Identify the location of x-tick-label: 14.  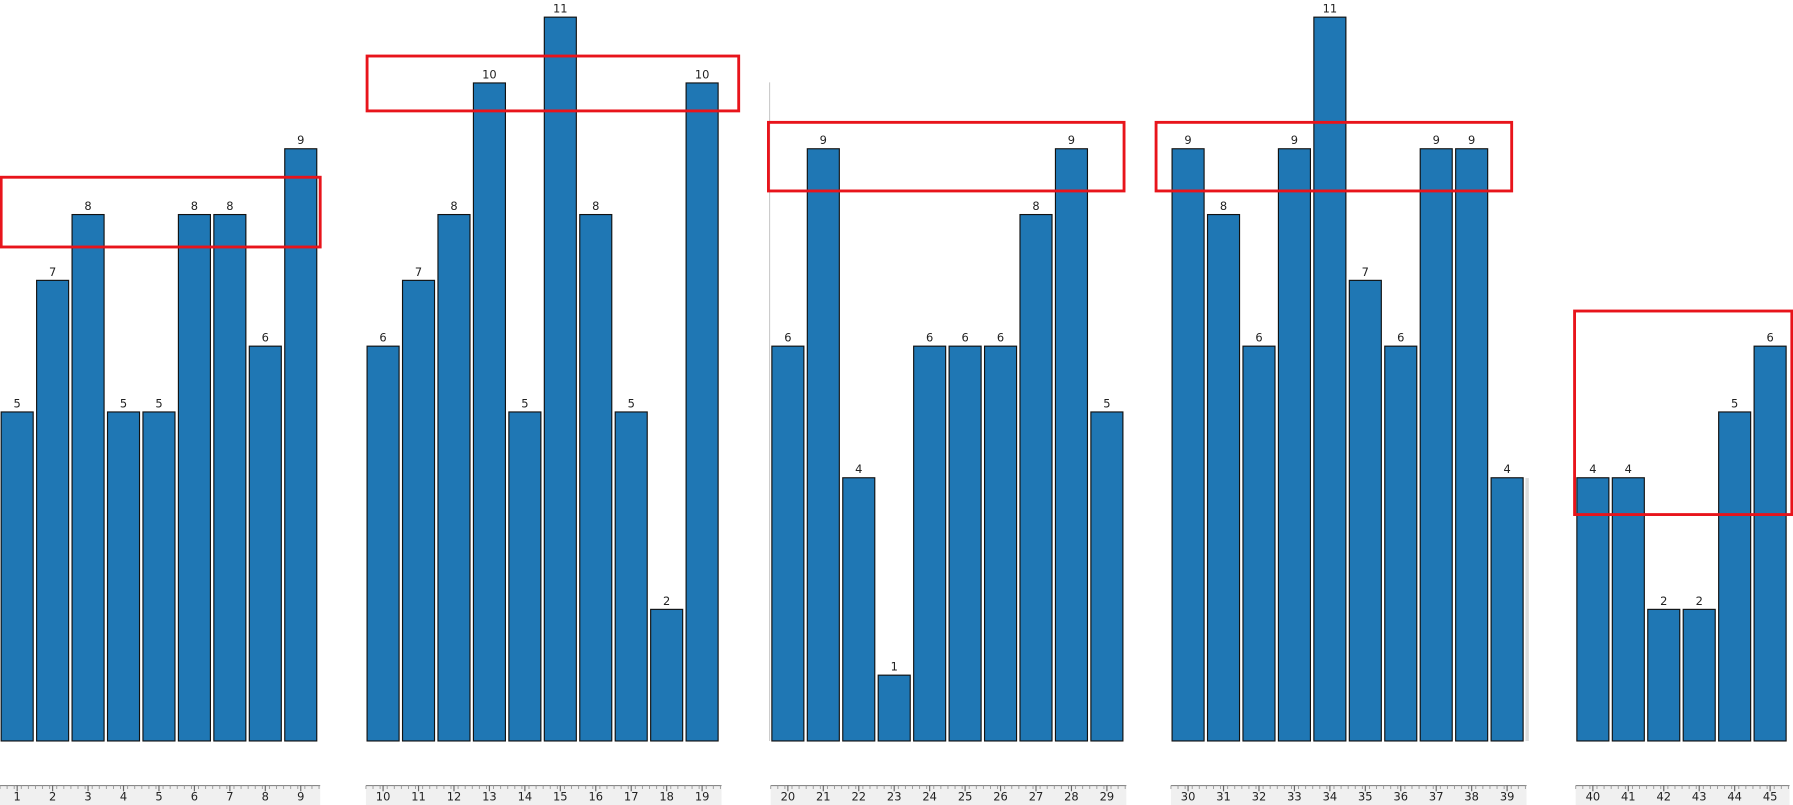
(525, 796).